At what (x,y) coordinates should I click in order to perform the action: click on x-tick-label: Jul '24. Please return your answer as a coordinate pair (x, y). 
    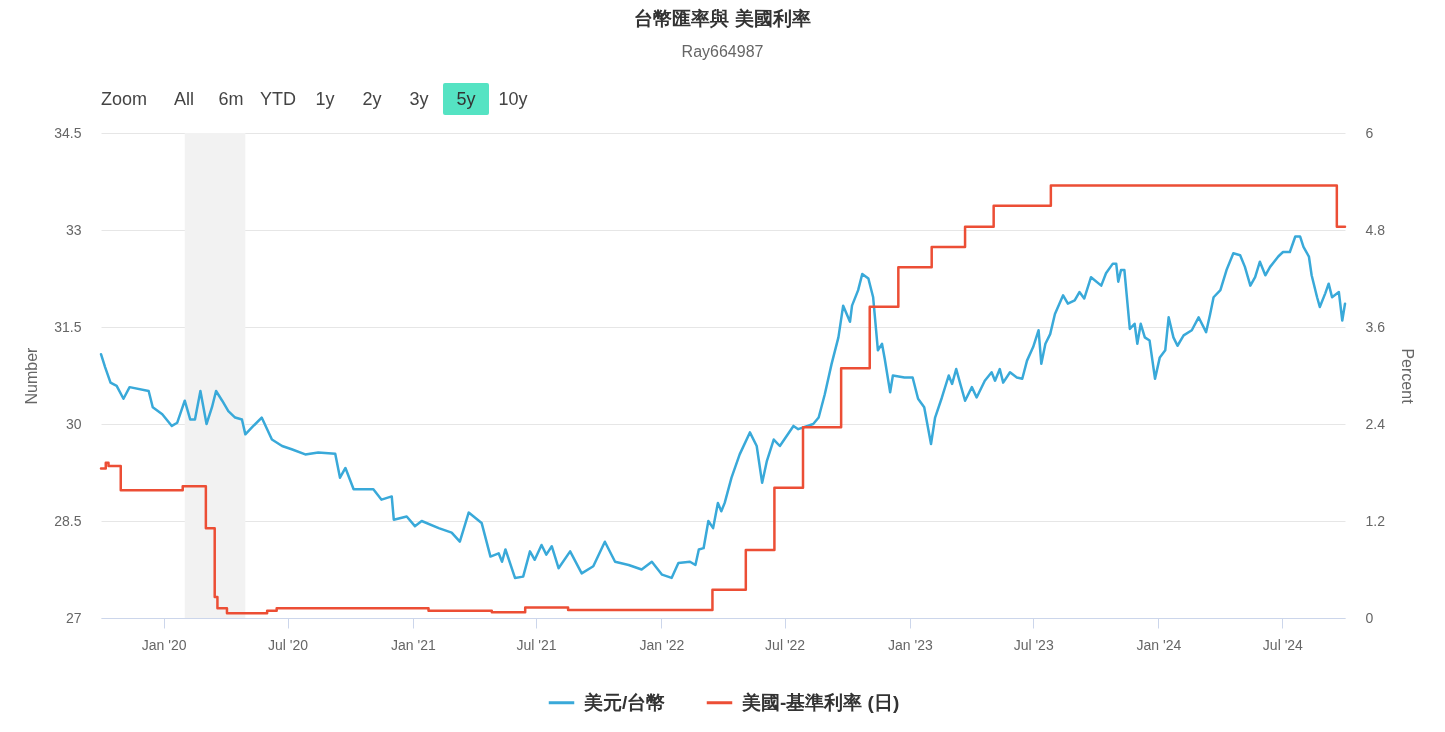
    Looking at the image, I should click on (1283, 644).